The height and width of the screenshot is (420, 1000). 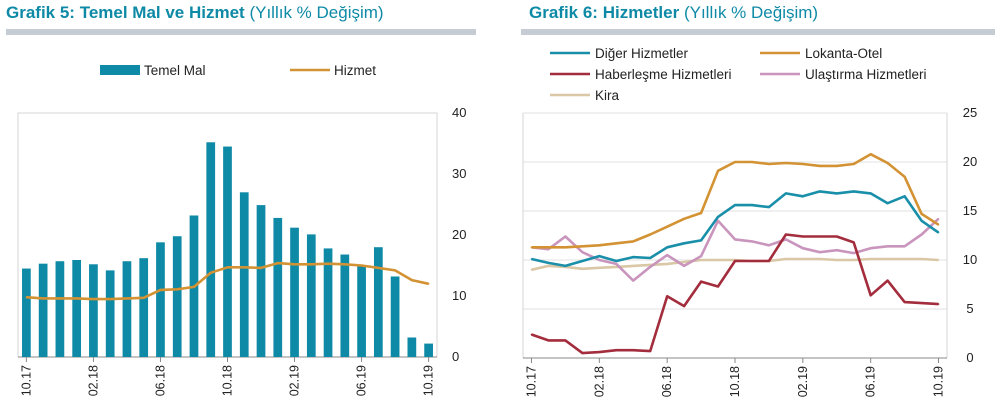 I want to click on line-diger-hizmetler, so click(x=735, y=229).